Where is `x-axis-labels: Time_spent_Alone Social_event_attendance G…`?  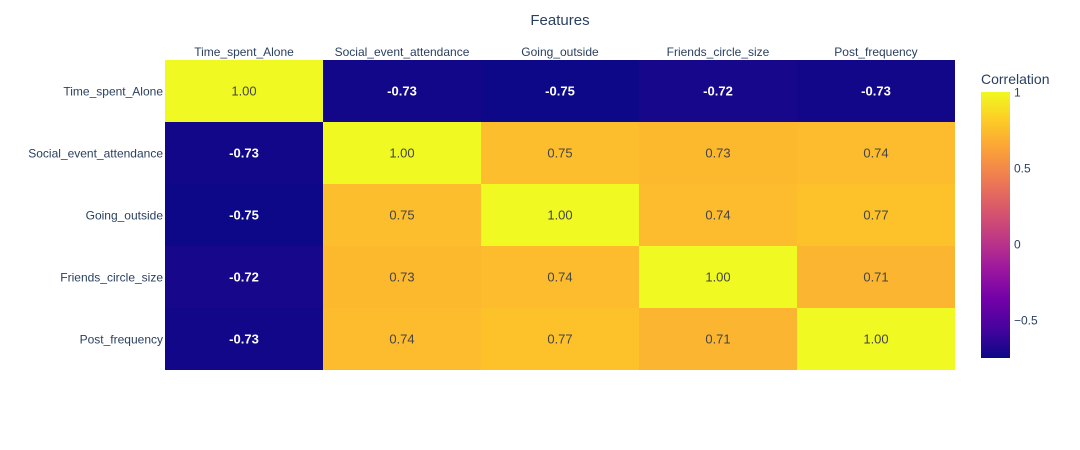
x-axis-labels: Time_spent_Alone Social_event_attendance G… is located at coordinates (556, 52).